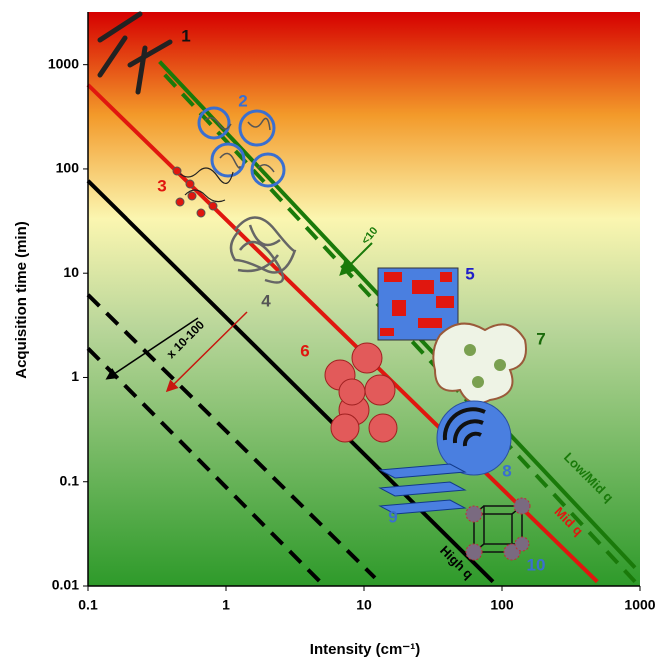 The image size is (662, 668). I want to click on annotation: 1, so click(185, 35).